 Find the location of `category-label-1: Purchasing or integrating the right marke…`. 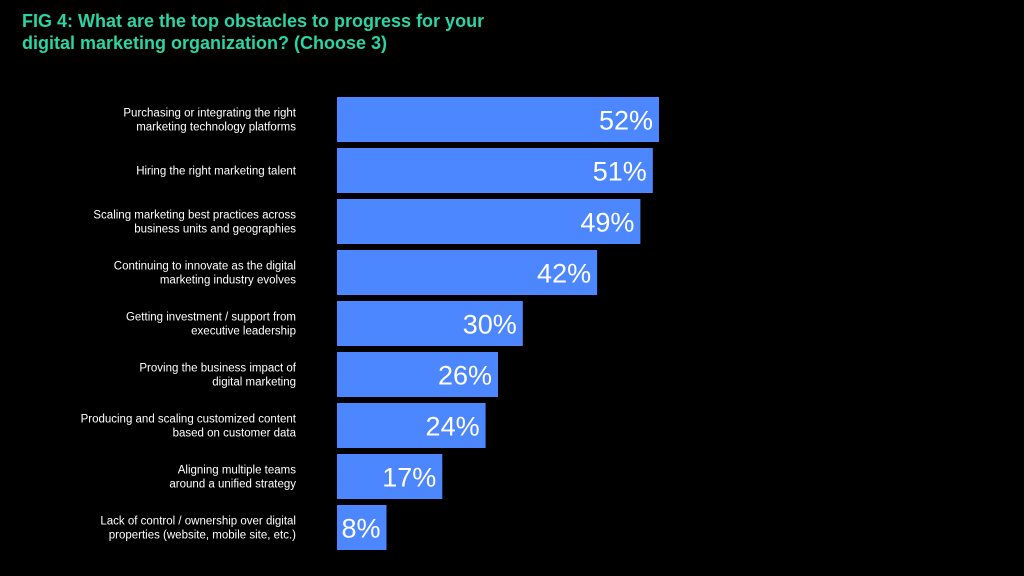

category-label-1: Purchasing or integrating the right marke… is located at coordinates (209, 121).